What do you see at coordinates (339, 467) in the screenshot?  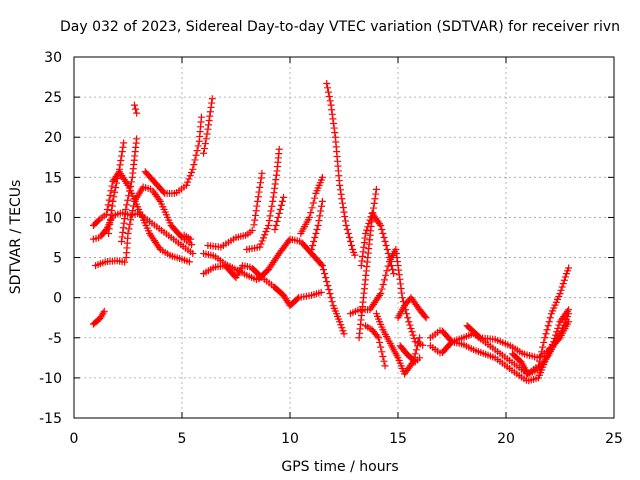 I see `x-axis-label: GPS time / hours` at bounding box center [339, 467].